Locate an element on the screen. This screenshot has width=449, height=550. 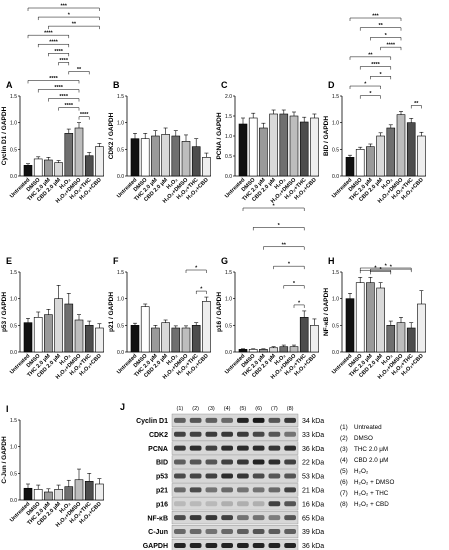
panel-letter: J is located at coordinates (122, 407).